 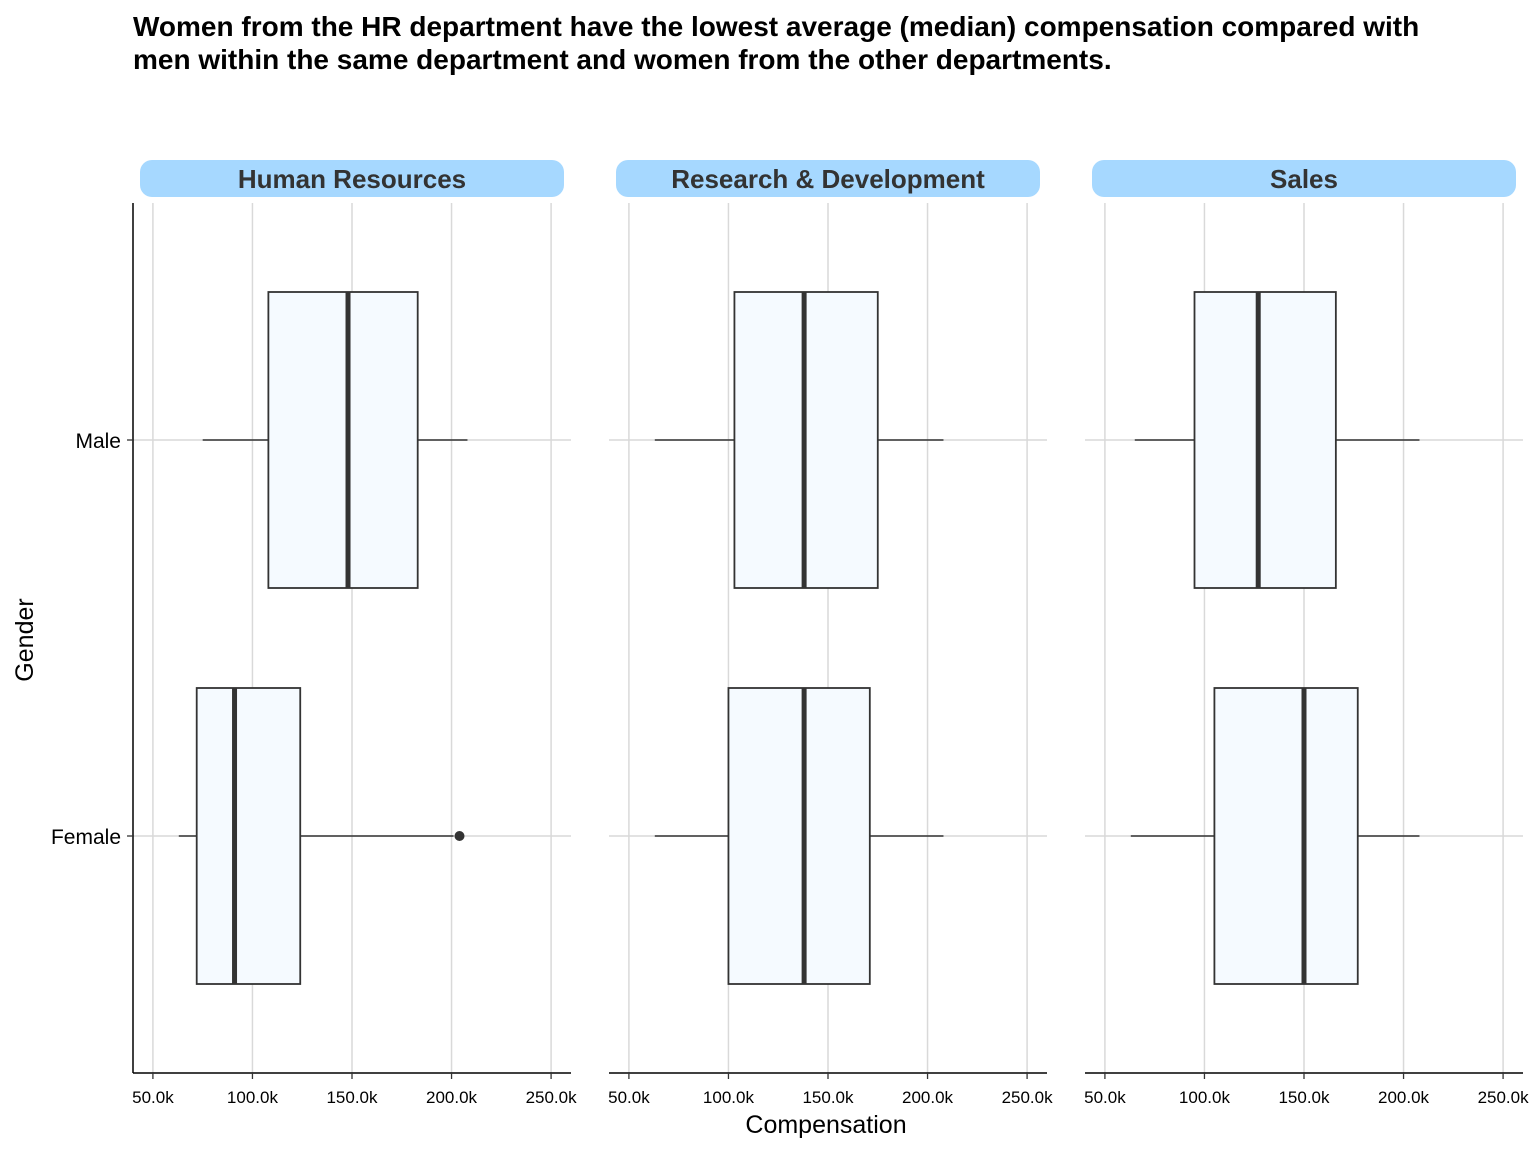 I want to click on facet-strip-label: Research & Development, so click(x=828, y=179).